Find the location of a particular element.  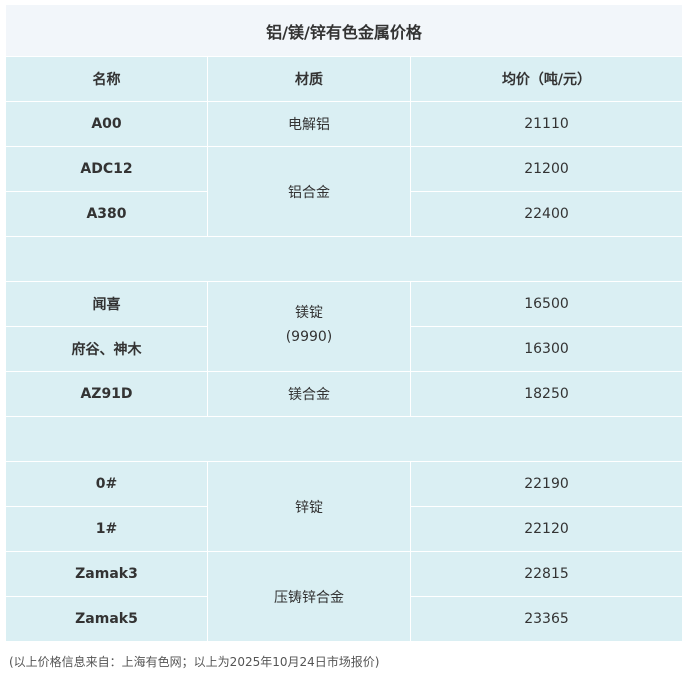

cell-name: 府谷、神木 is located at coordinates (106, 349).